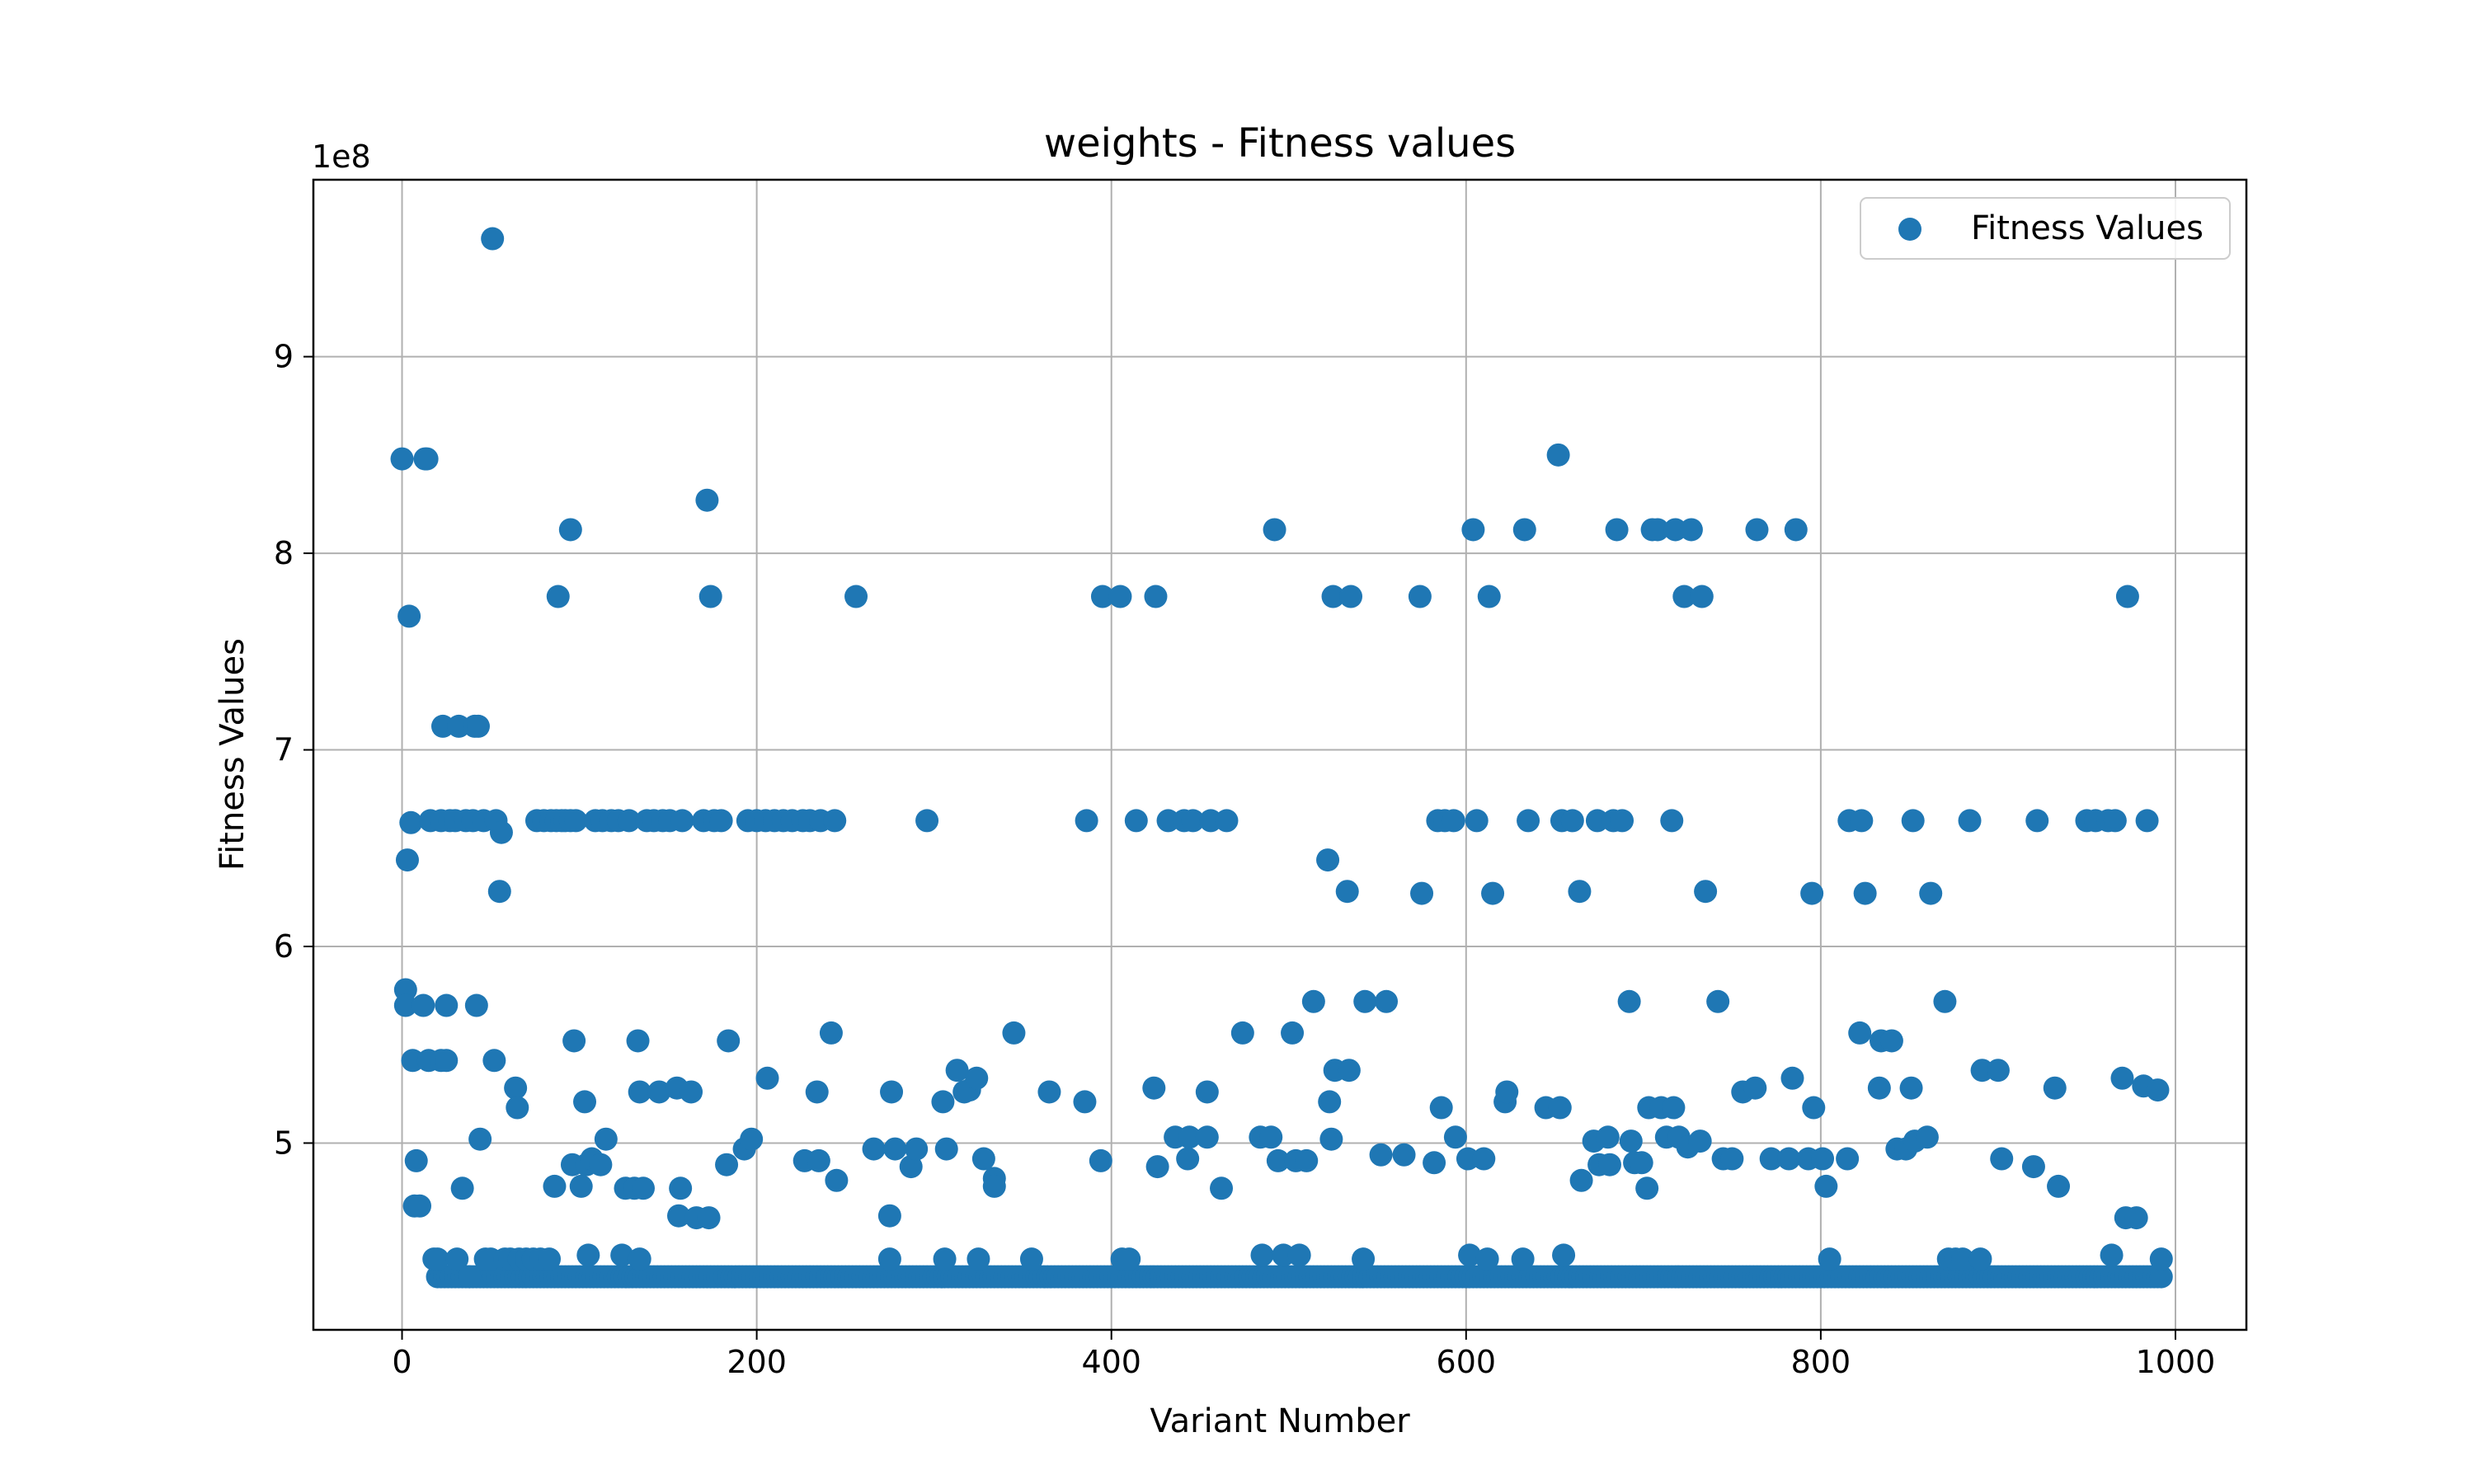 The height and width of the screenshot is (1484, 2474). Describe the element at coordinates (1467, 1362) in the screenshot. I see `x-tick-label: 600` at that location.